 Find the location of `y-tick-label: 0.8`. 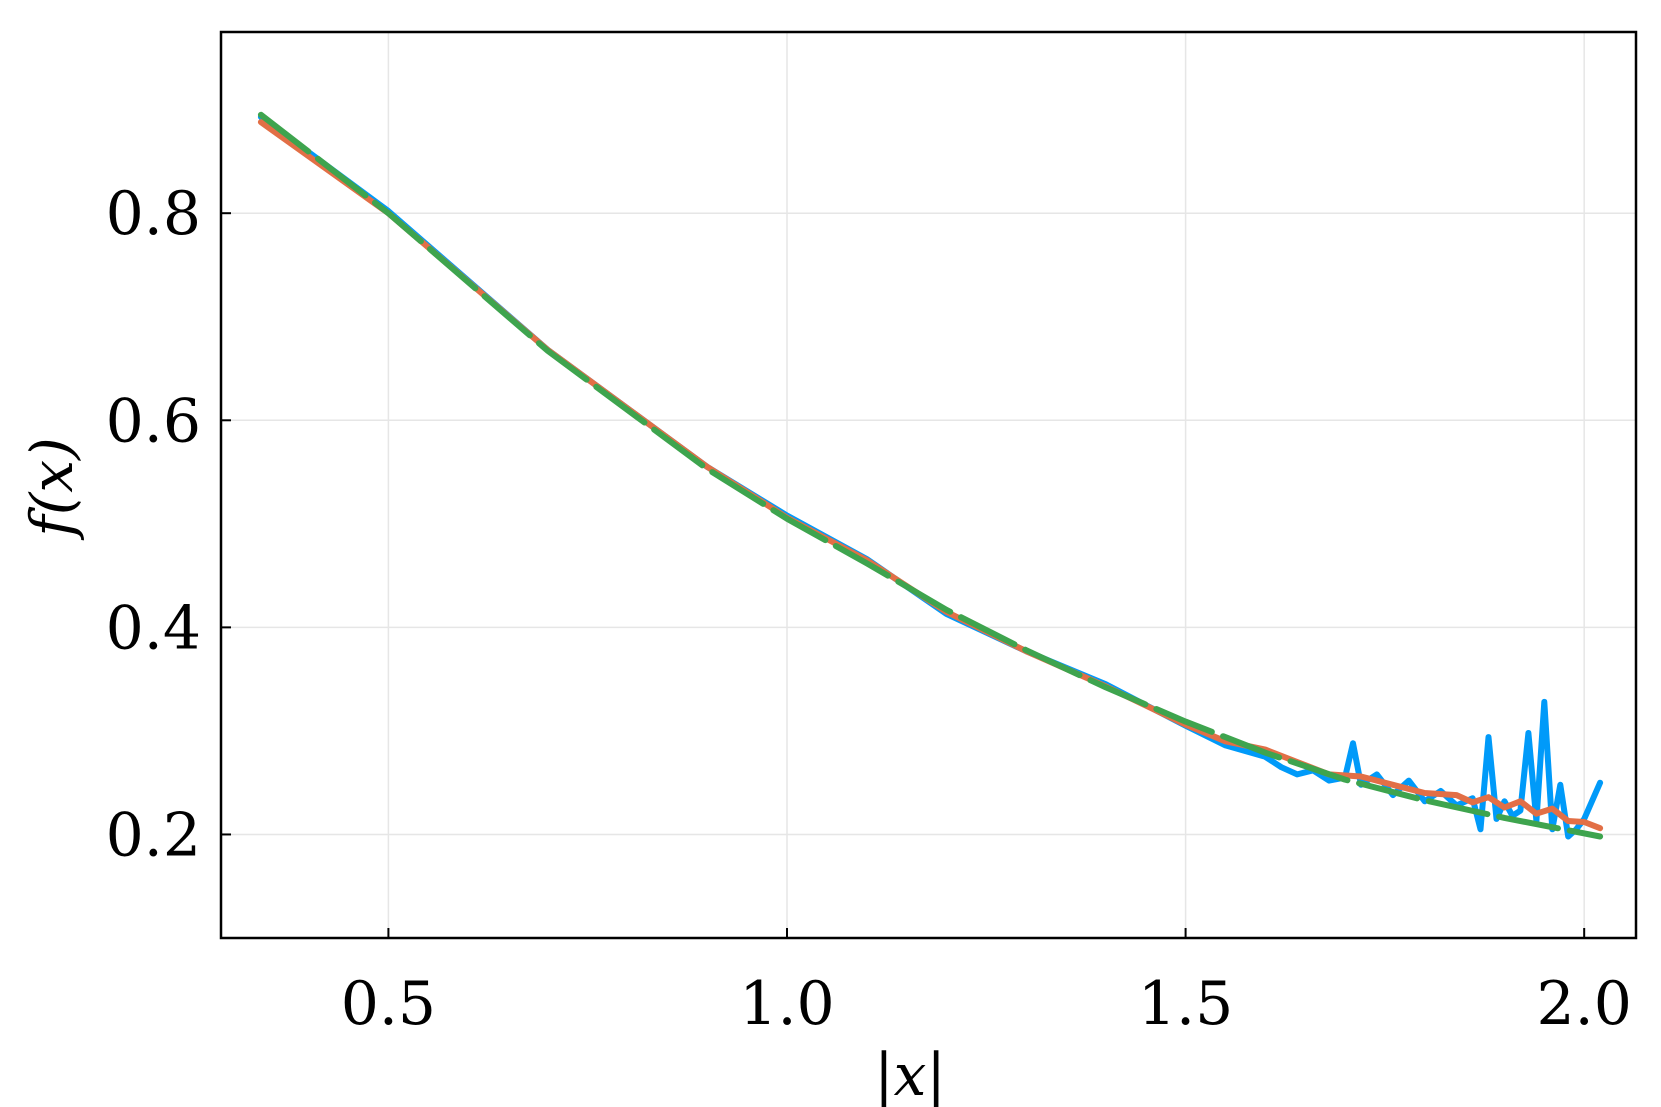

y-tick-label: 0.8 is located at coordinates (153, 214).